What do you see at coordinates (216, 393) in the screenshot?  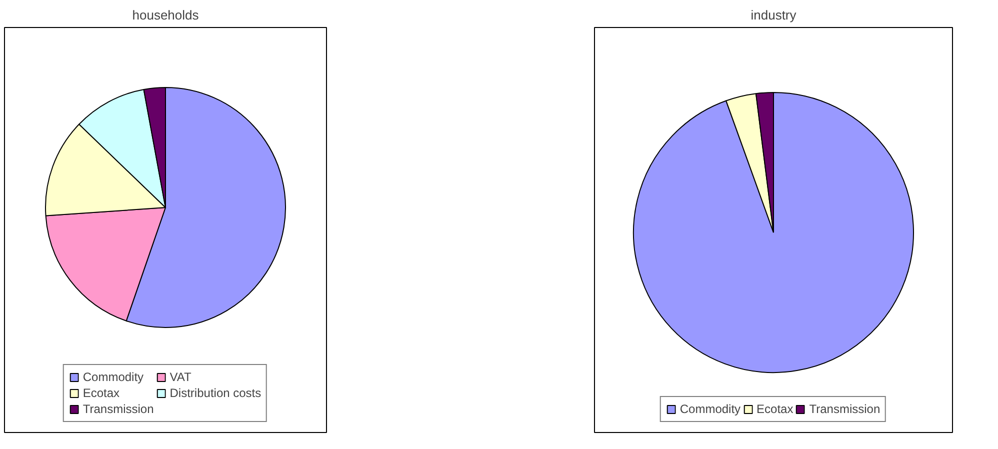 I see `legend-label: Distribution costs` at bounding box center [216, 393].